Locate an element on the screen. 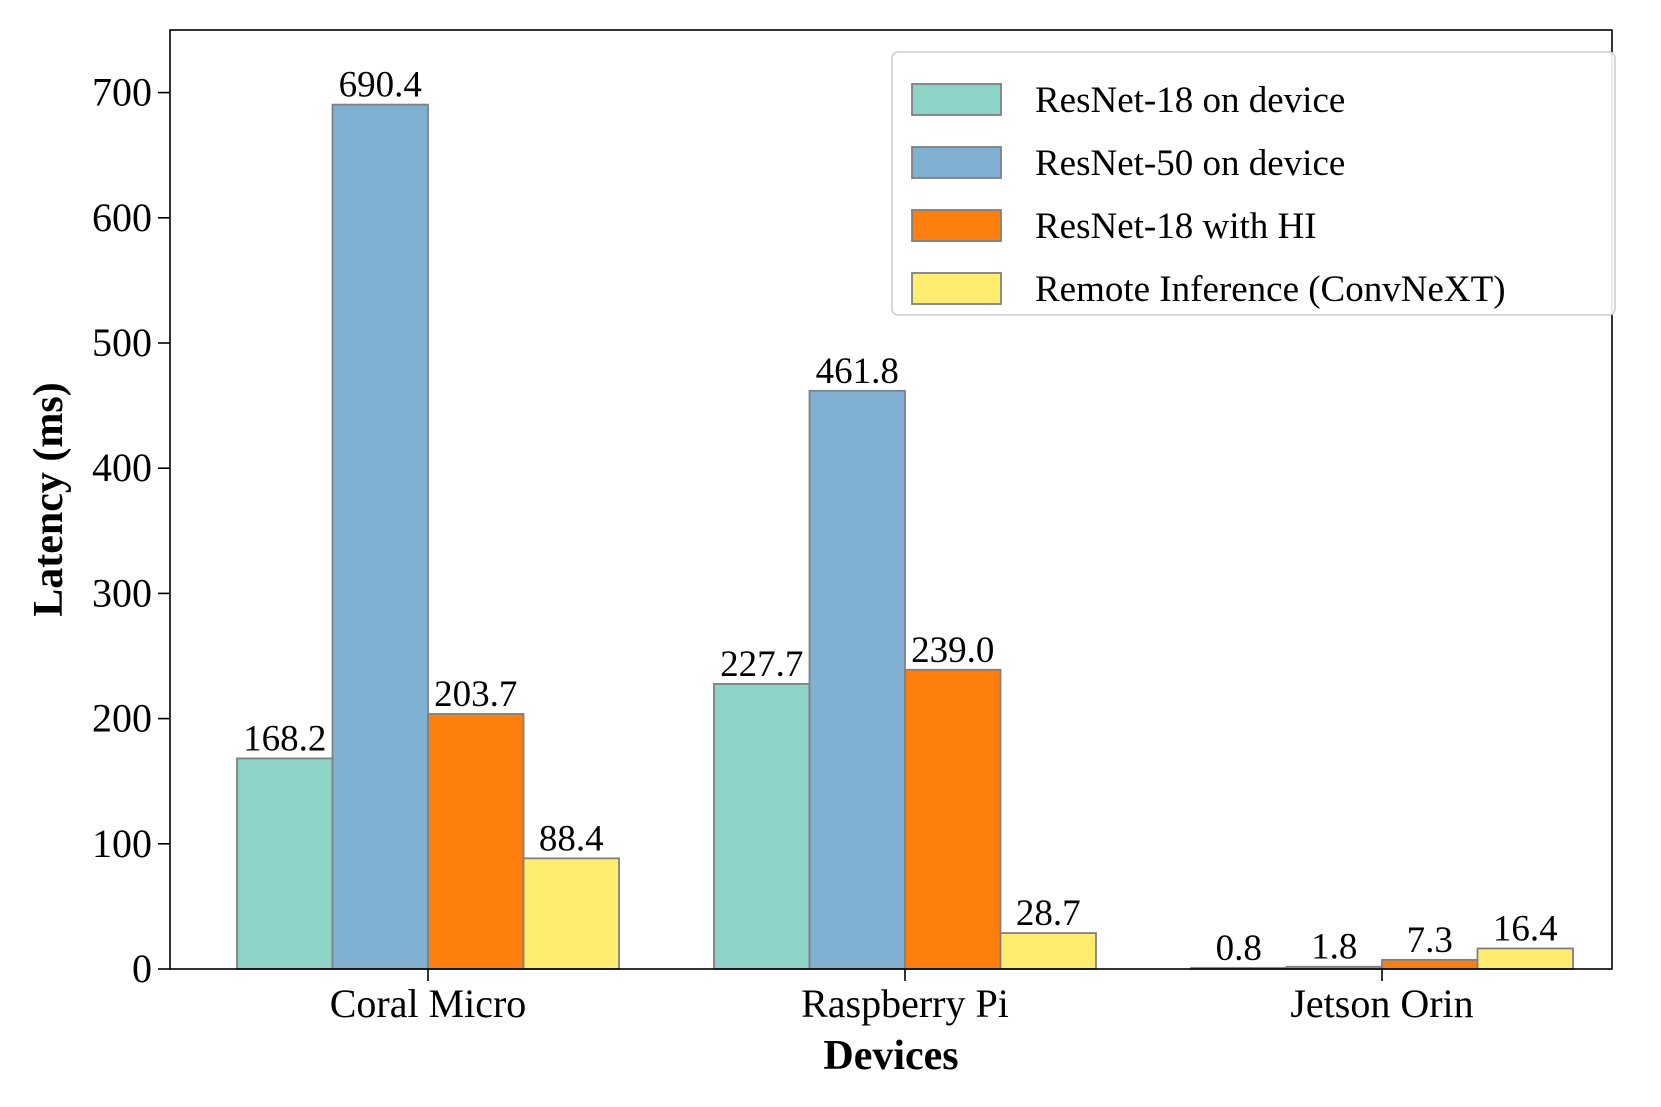 This screenshot has width=1661, height=1107. y-axis-title: Latency (ms) is located at coordinates (49, 499).